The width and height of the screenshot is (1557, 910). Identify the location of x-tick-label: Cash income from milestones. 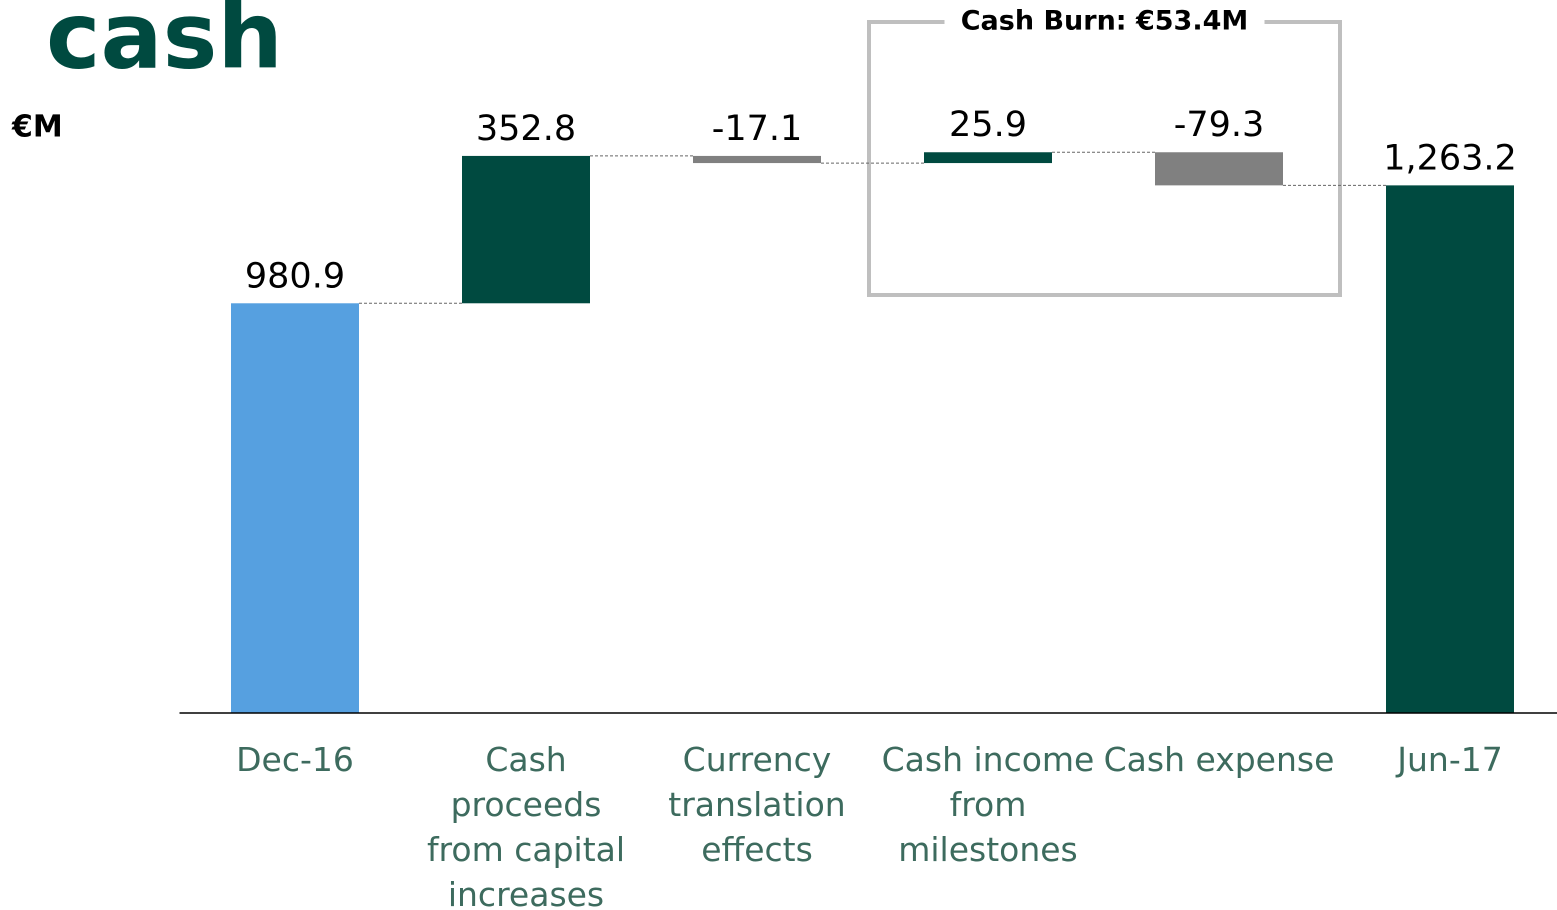
(988, 804).